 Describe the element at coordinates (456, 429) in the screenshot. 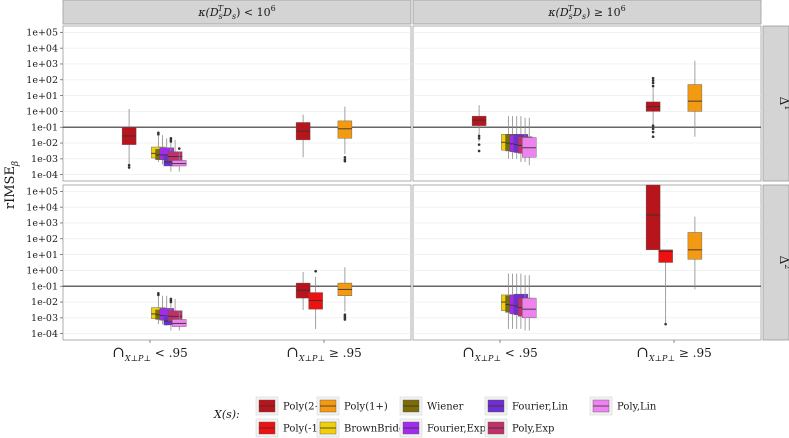

I see `legend-label: Fourier,Exp` at that location.